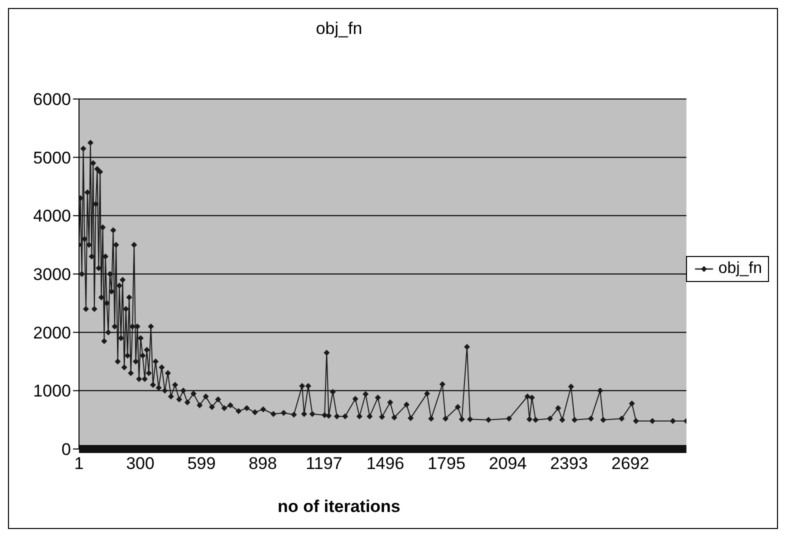 The height and width of the screenshot is (537, 786). I want to click on y-tick-label: 4000, so click(52, 216).